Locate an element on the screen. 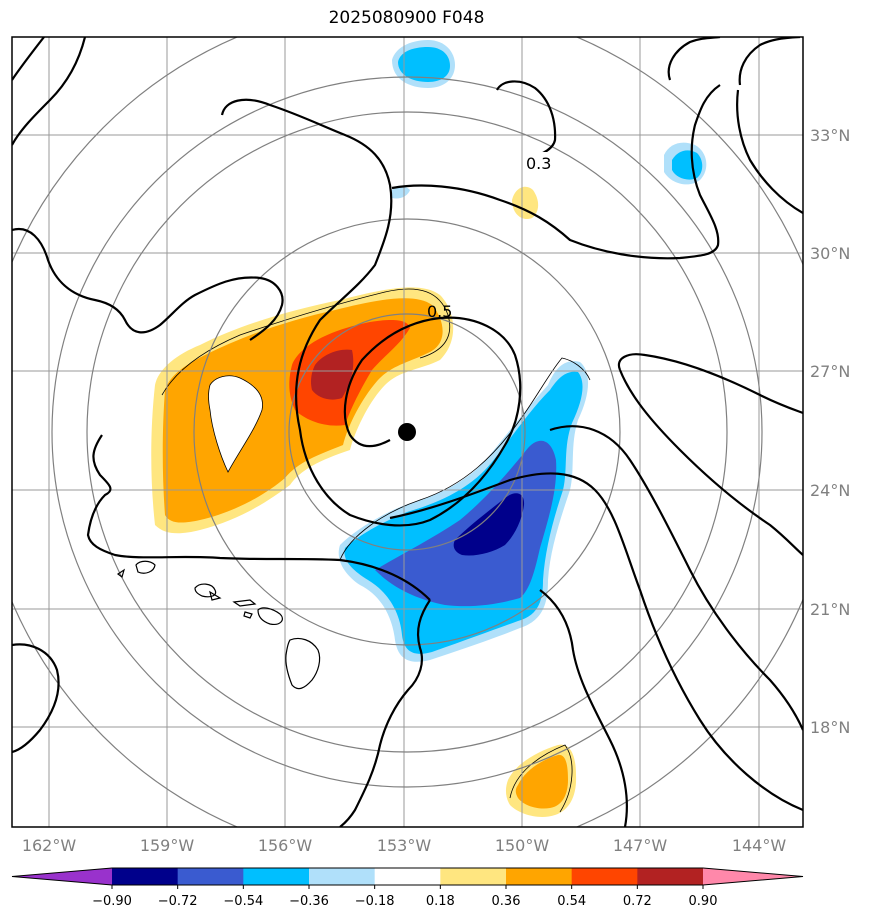 This screenshot has width=873, height=924. lat-tick-30n: 30°N is located at coordinates (830, 253).